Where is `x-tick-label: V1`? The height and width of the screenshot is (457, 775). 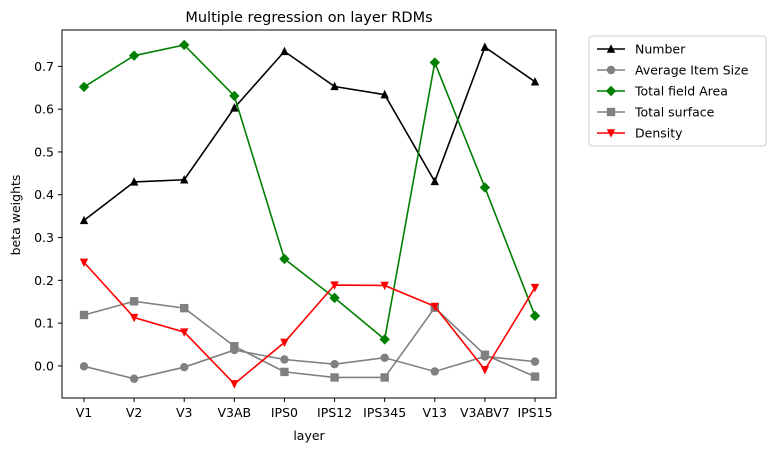
x-tick-label: V1 is located at coordinates (84, 412).